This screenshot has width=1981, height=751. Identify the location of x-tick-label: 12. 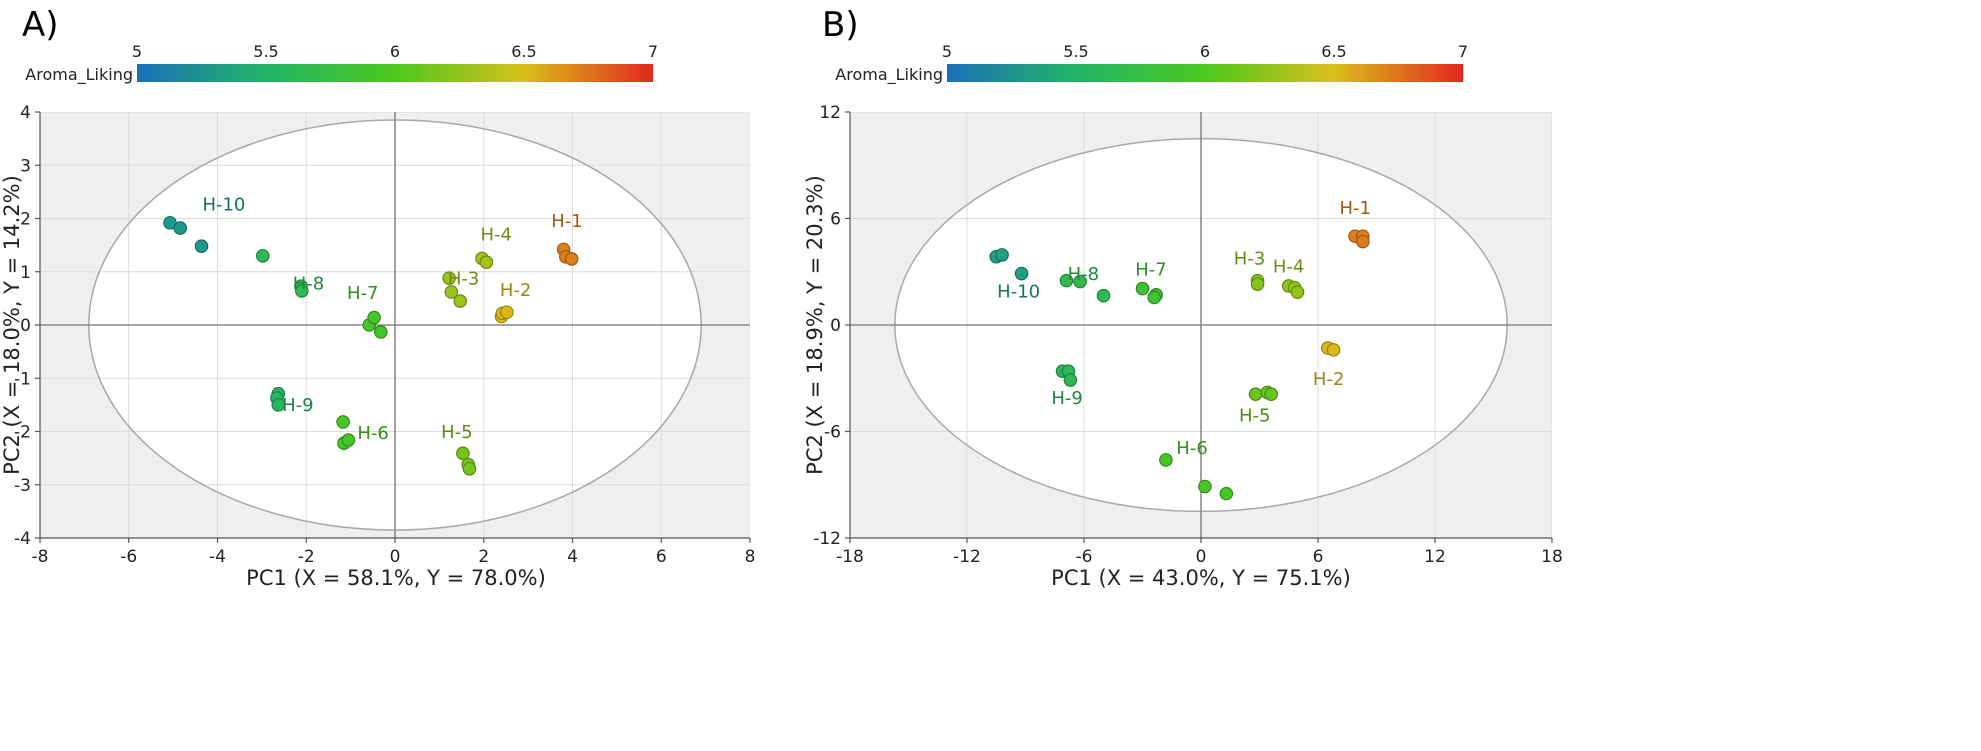
(1435, 557).